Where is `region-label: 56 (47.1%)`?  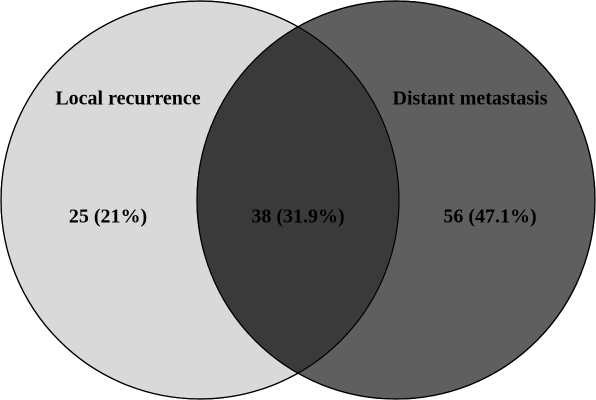 region-label: 56 (47.1%) is located at coordinates (489, 217).